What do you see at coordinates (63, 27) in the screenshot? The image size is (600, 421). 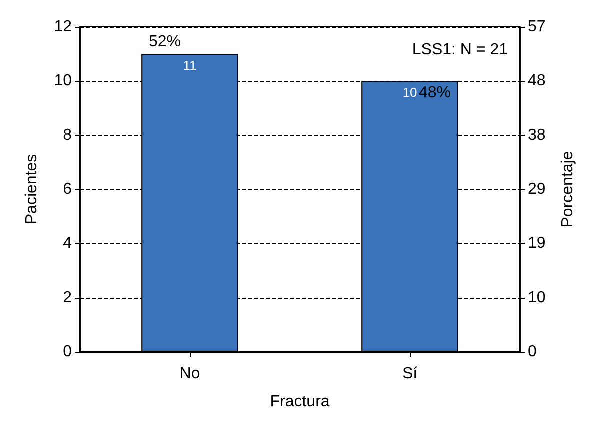 I see `y-tick-label: 12` at bounding box center [63, 27].